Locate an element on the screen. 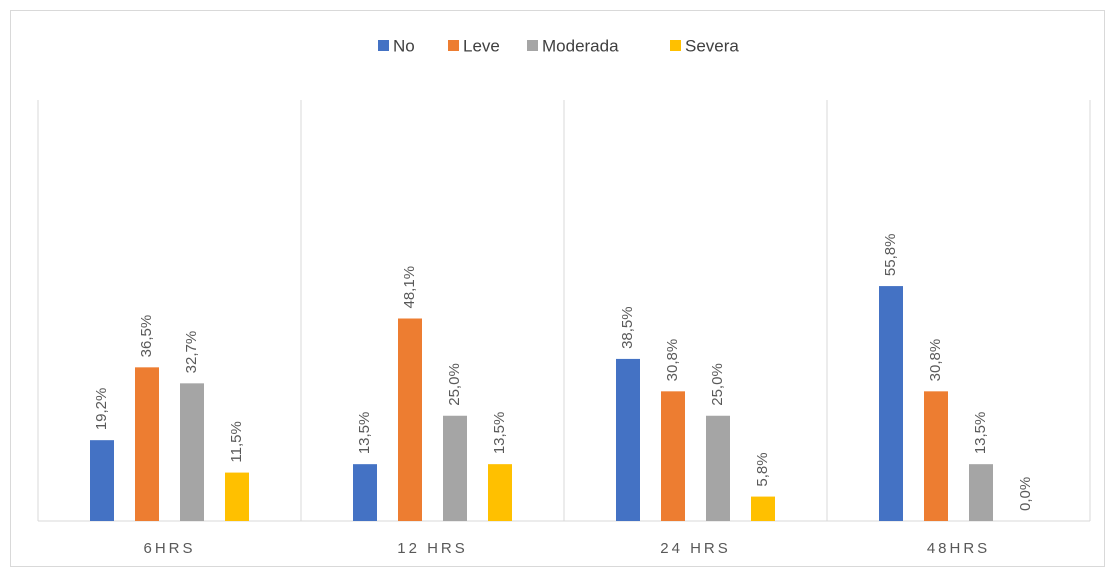 The width and height of the screenshot is (1113, 571). data-label: 32,7% is located at coordinates (191, 352).